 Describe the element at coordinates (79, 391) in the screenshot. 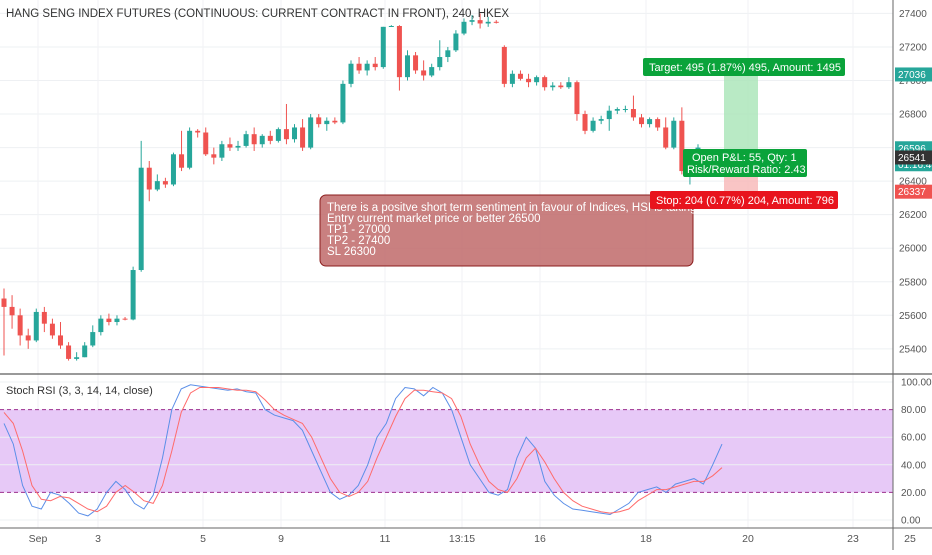

I see `rsi-title: Stoch RSI (3, 3, 14, 14, close)` at that location.